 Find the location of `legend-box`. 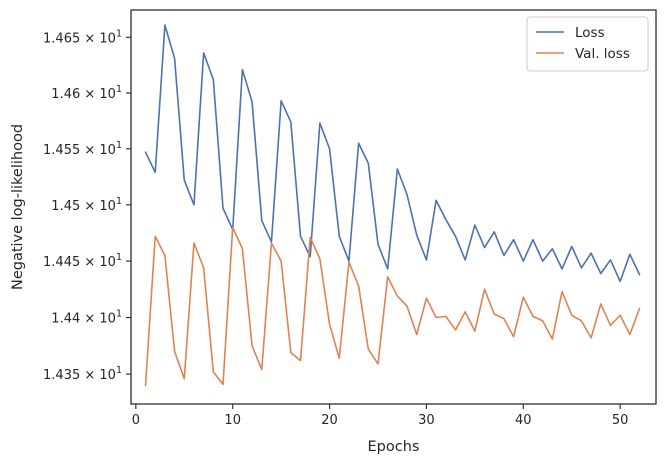

legend-box is located at coordinates (587, 44).